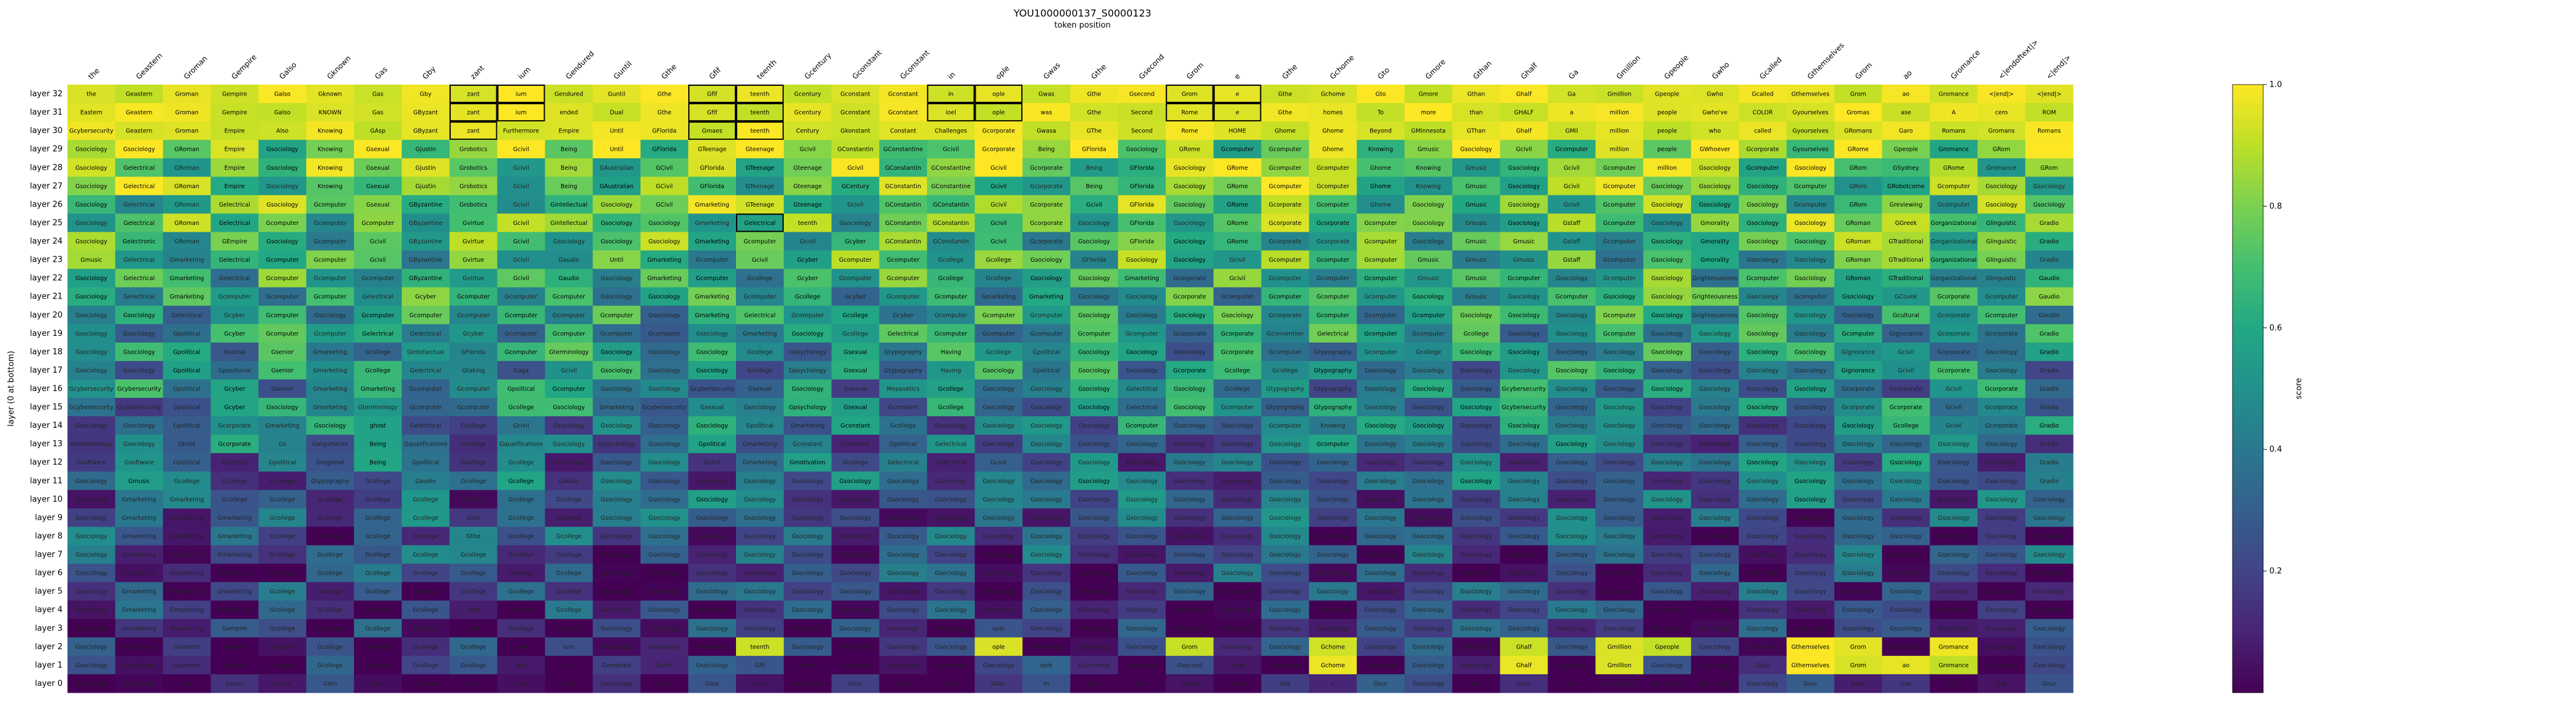 This screenshot has height=708, width=2576. What do you see at coordinates (2275, 206) in the screenshot?
I see `colorbar-tick-label: 0.8` at bounding box center [2275, 206].